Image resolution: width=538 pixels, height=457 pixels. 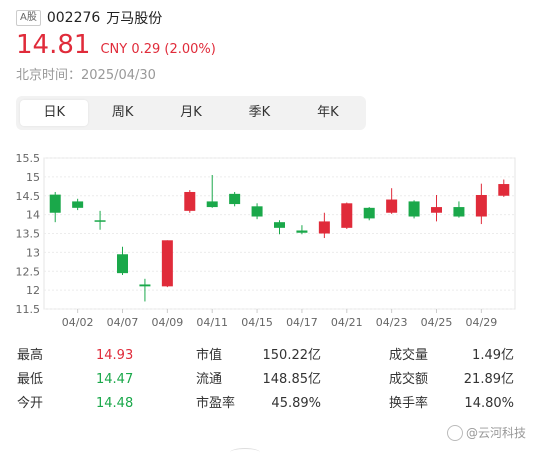 I want to click on stock-name: 万马股份, so click(x=134, y=19).